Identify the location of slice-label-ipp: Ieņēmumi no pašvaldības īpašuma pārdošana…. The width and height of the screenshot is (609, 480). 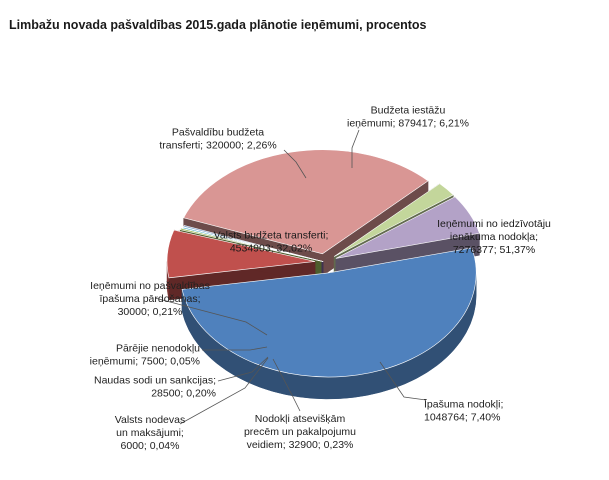
(150, 299).